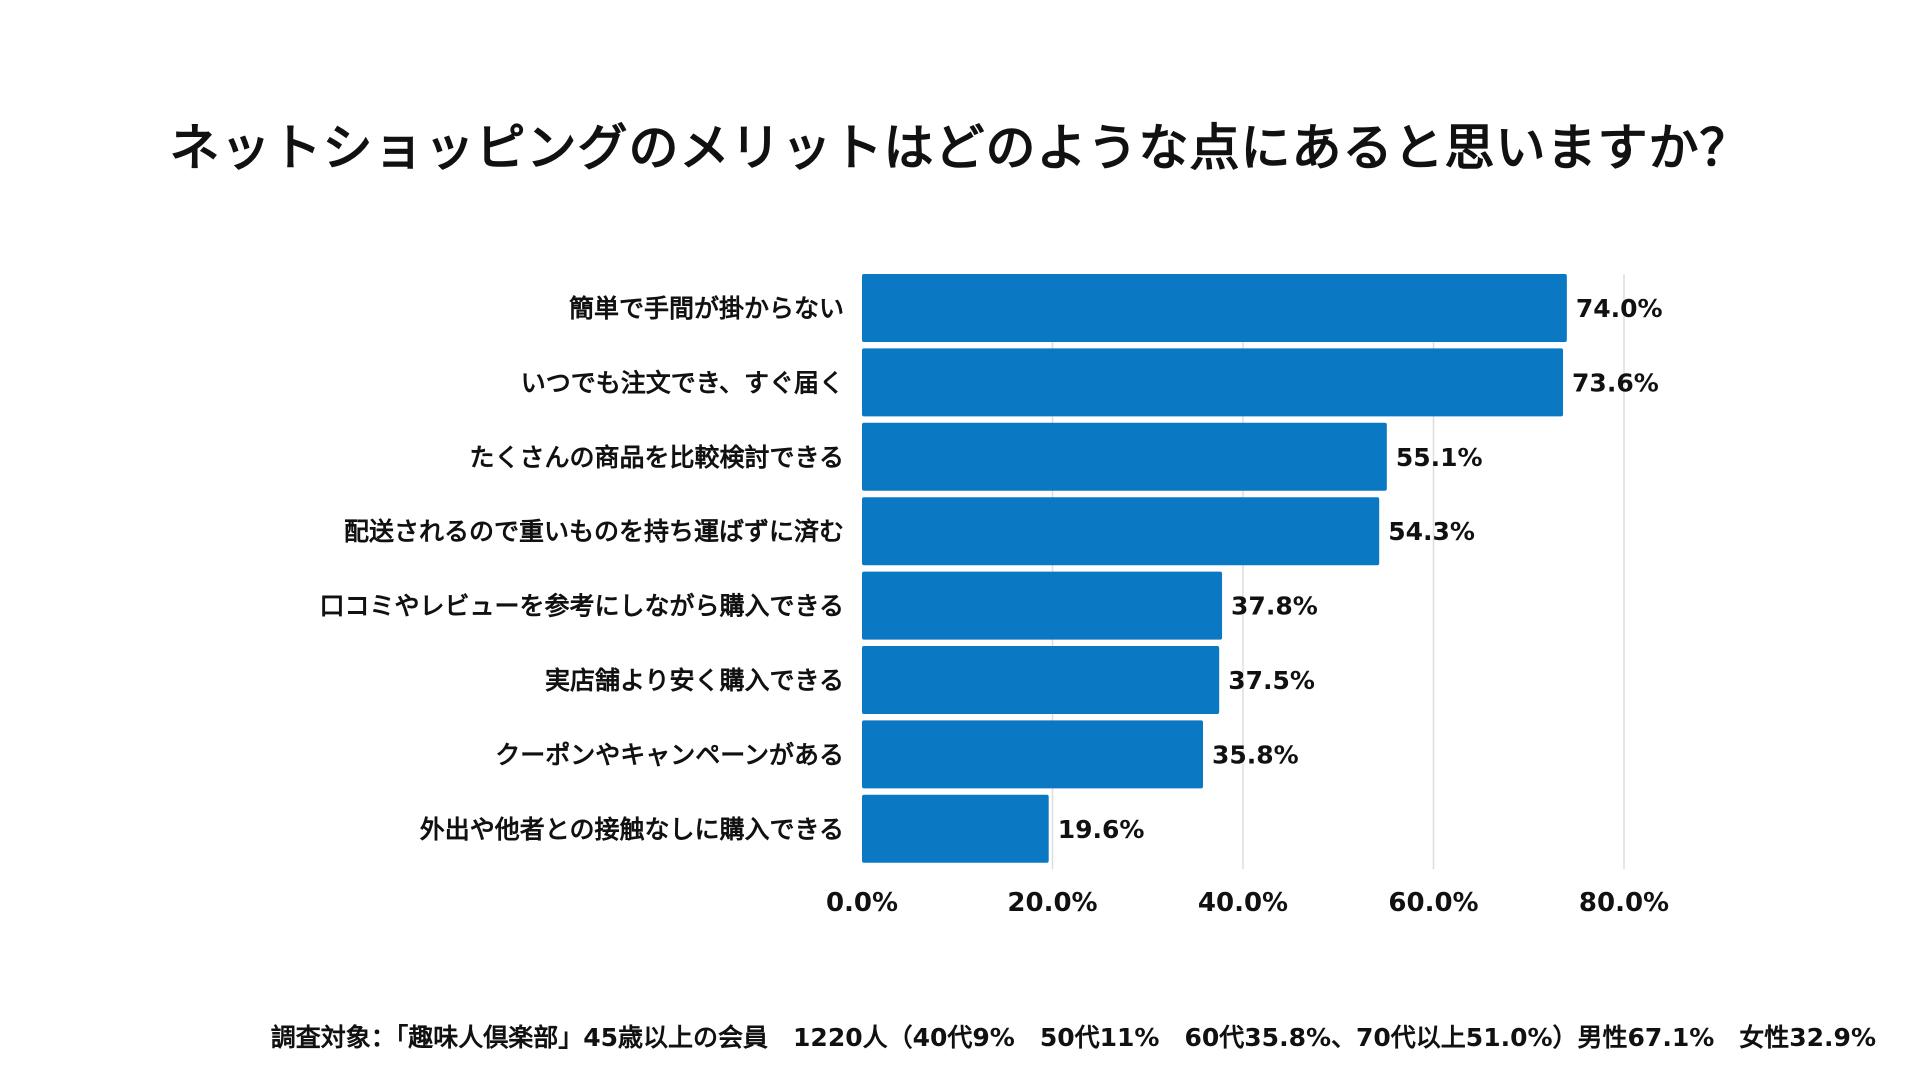  I want to click on category-label: 簡単で手間が掛からない, so click(706, 308).